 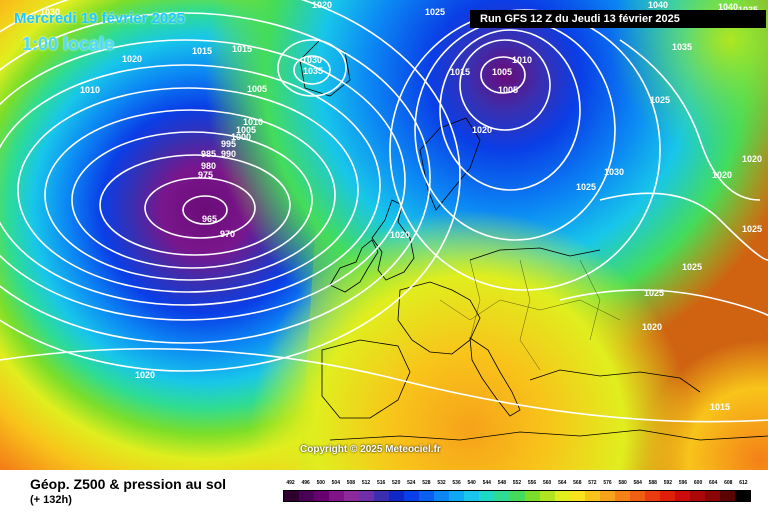 What do you see at coordinates (652, 483) in the screenshot?
I see `scale-label: 588` at bounding box center [652, 483].